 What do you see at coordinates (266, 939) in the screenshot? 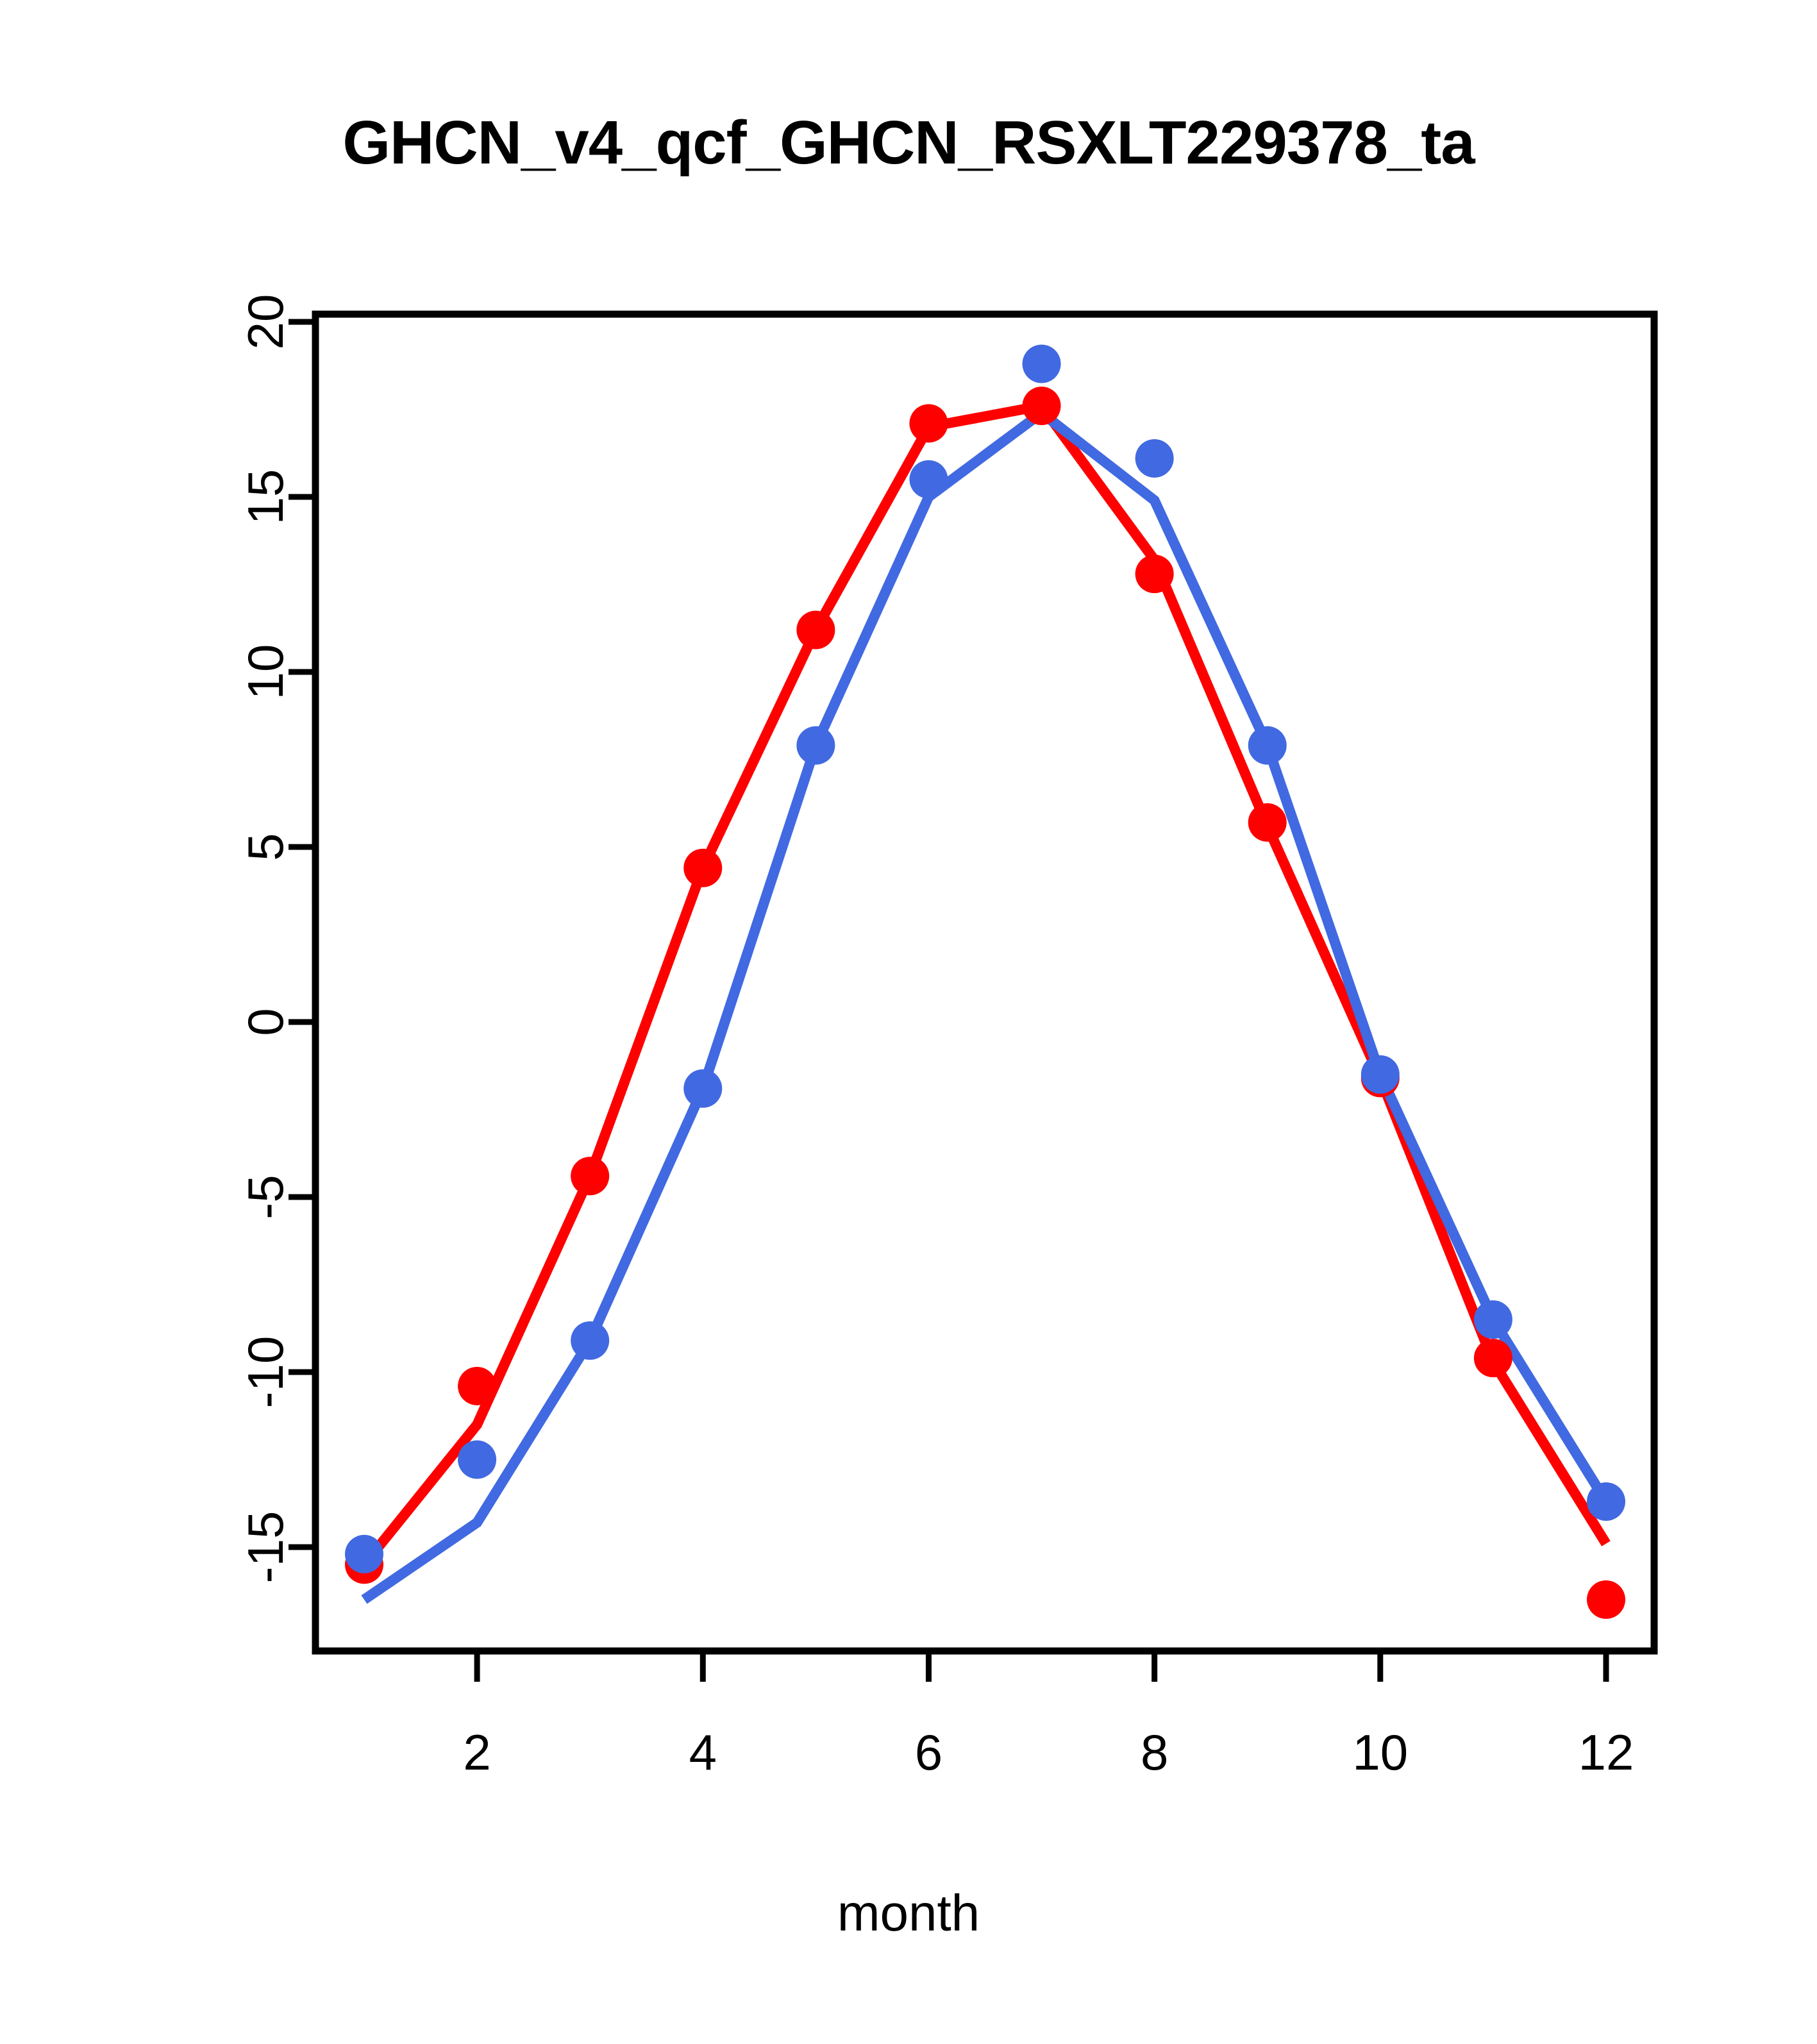
I see `y-axis-tick-labels: 20 15 10 5 0 -5 -10 -15` at bounding box center [266, 939].